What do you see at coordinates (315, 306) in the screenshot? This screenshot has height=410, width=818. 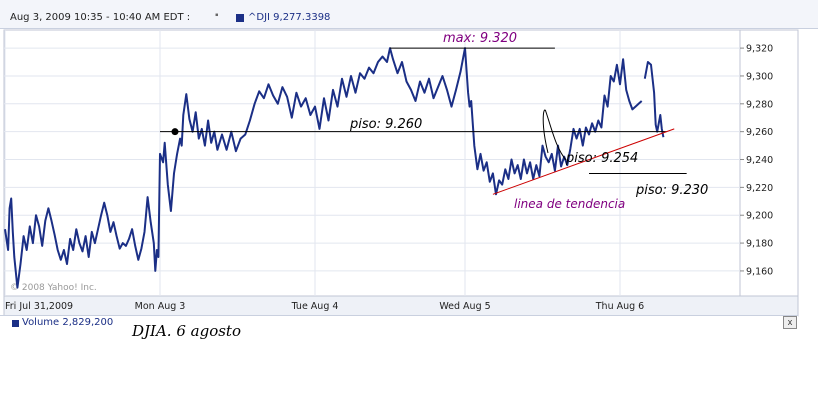 I see `x-tick-label: Tue Aug 4` at bounding box center [315, 306].